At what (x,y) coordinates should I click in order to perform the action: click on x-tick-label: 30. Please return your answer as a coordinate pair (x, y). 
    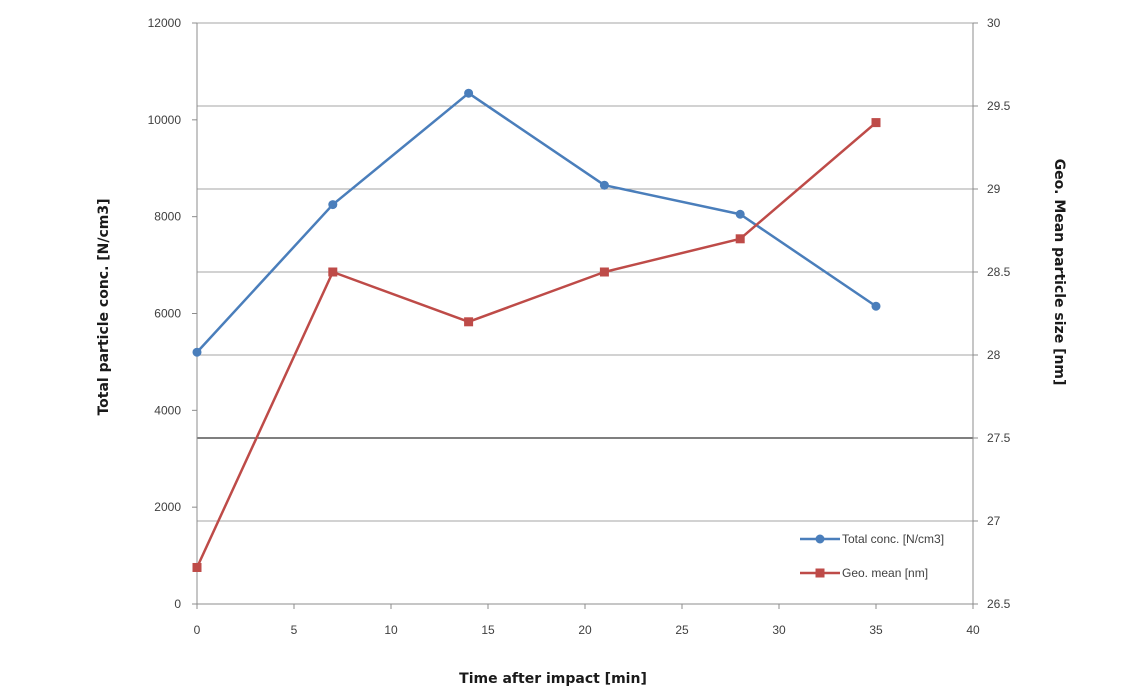
    Looking at the image, I should click on (779, 630).